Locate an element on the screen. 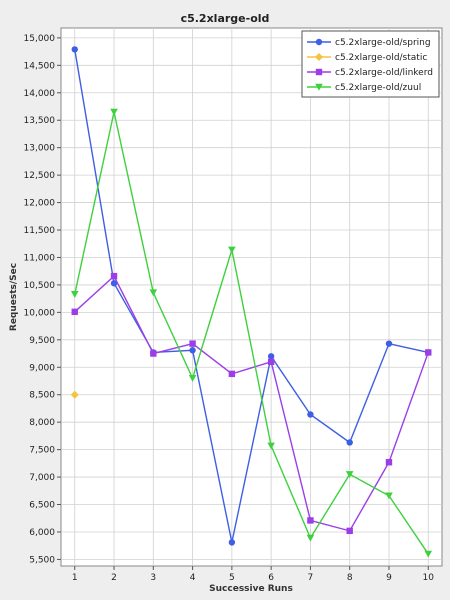  y-tick-label: 11,000 is located at coordinates (40, 258).